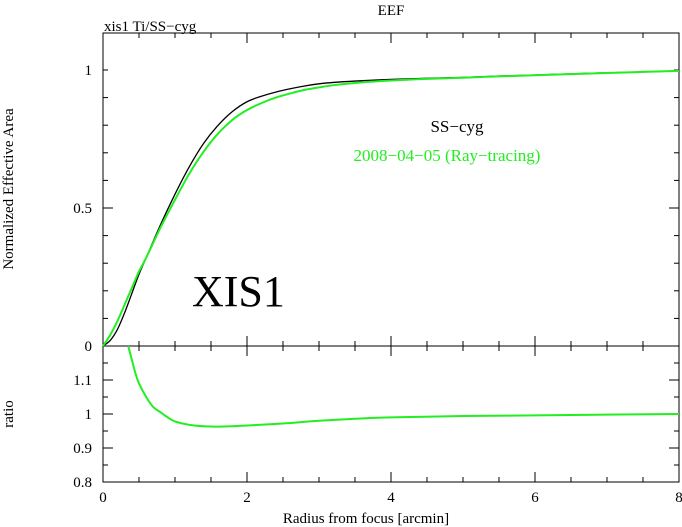 Image resolution: width=682 pixels, height=527 pixels. What do you see at coordinates (457, 126) in the screenshot?
I see `legend-entry-ss-cyg: SS−cyg` at bounding box center [457, 126].